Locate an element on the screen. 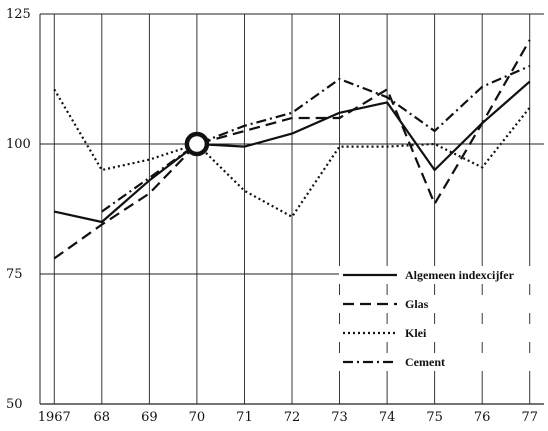 Image resolution: width=548 pixels, height=431 pixels. x-tick-label-5: 72 is located at coordinates (292, 417).